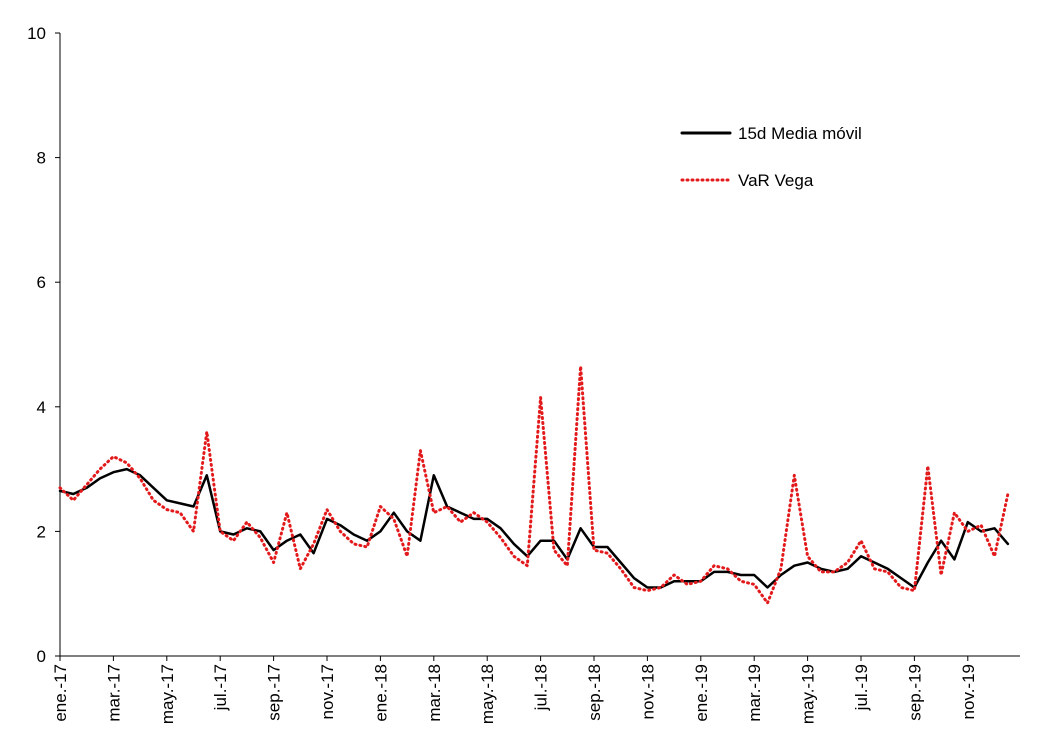  What do you see at coordinates (41, 656) in the screenshot?
I see `y-tick-label: 0` at bounding box center [41, 656].